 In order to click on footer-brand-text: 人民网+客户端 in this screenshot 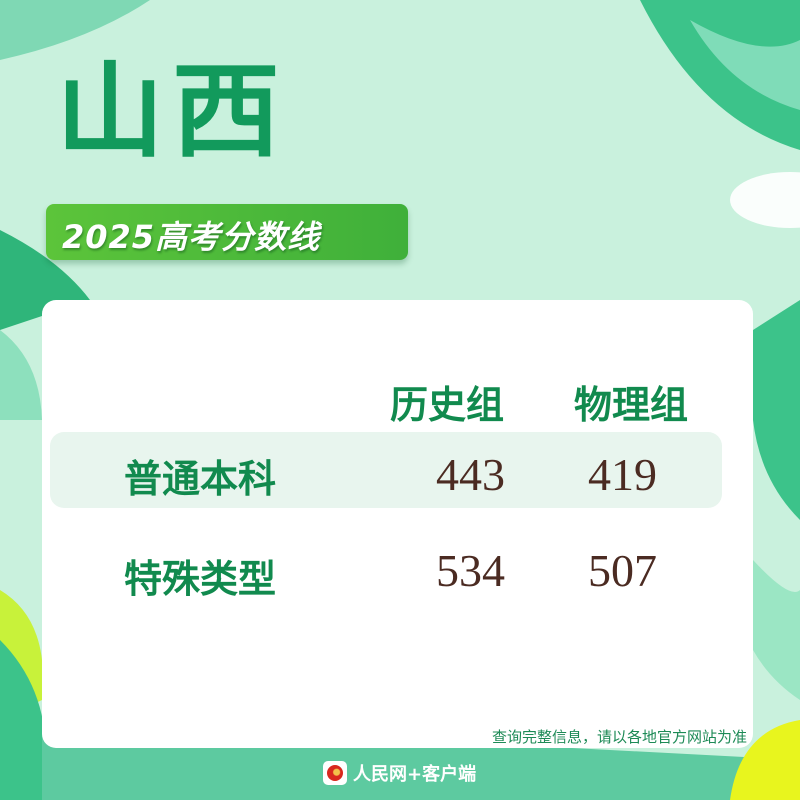, I will do `click(415, 774)`.